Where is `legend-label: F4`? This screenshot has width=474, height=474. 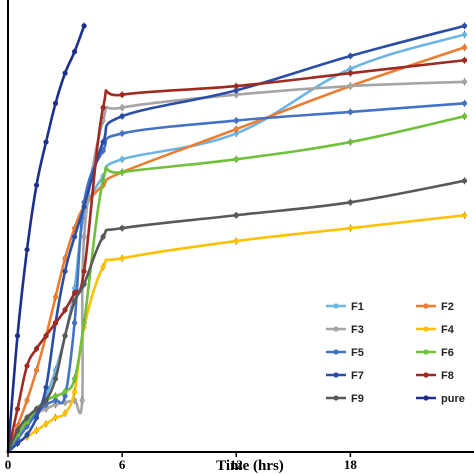
legend-label: F4 is located at coordinates (448, 330).